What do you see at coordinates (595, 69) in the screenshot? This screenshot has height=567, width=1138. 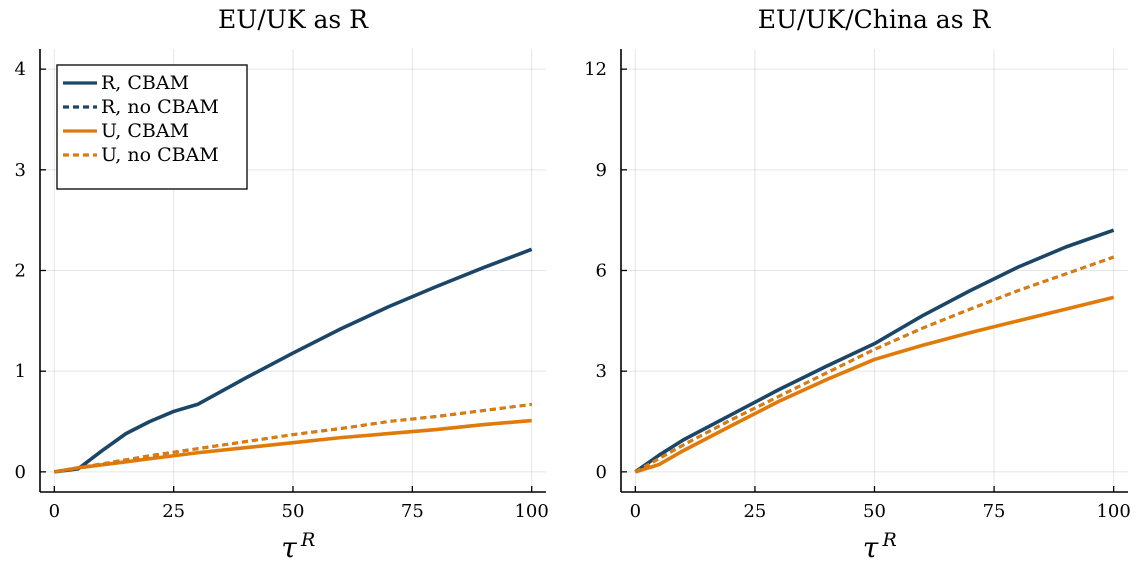 I see `y-tick-label: 12` at bounding box center [595, 69].